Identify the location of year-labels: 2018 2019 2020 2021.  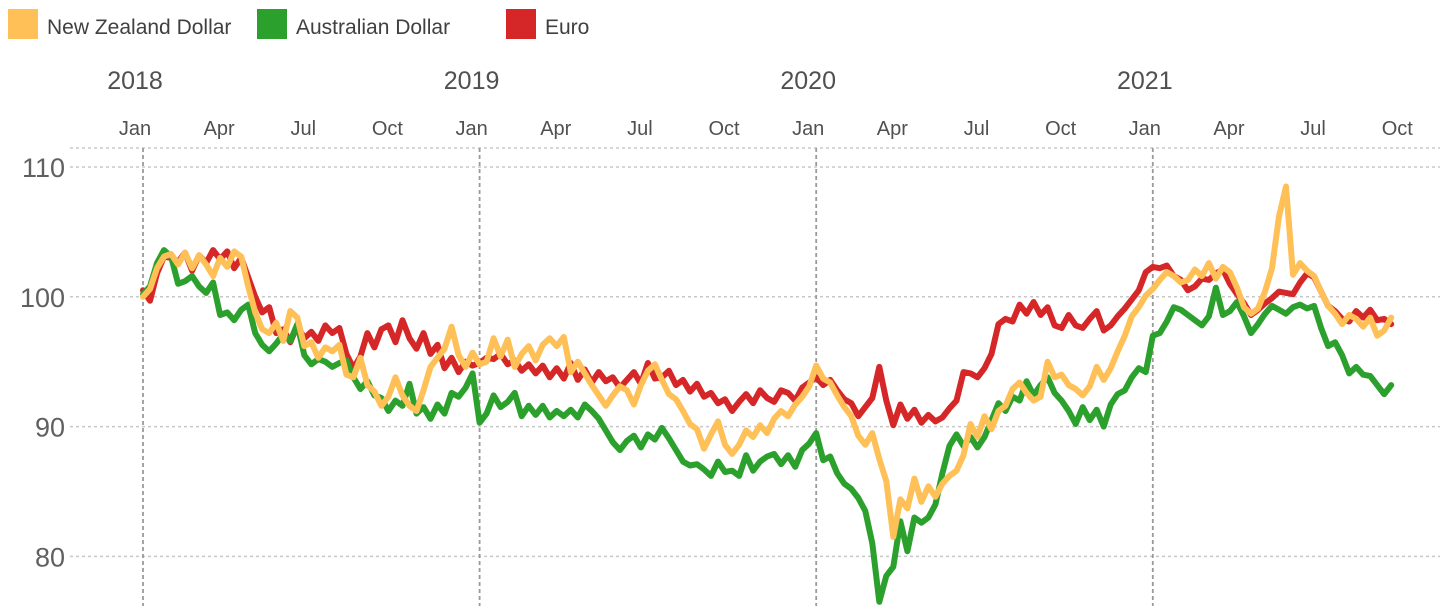
(639, 81).